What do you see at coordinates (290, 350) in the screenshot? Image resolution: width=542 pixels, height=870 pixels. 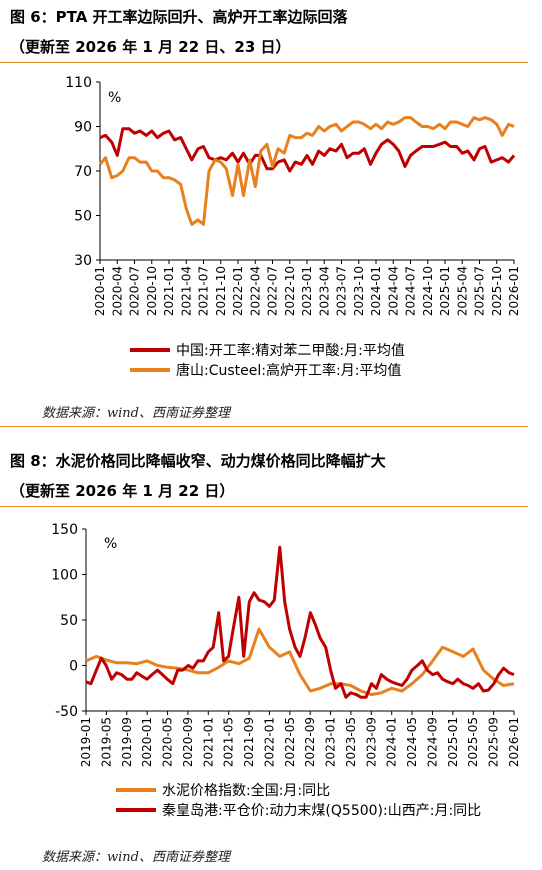 I see `c1-legend-label-0: 中国:开工率:精对苯二甲酸:月:平均值` at bounding box center [290, 350].